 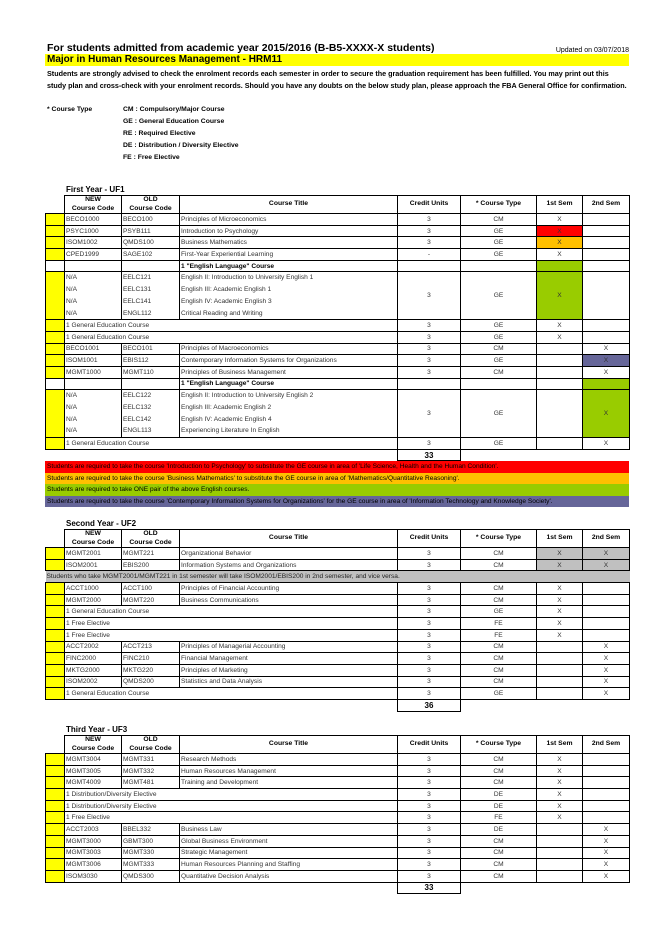 I want to click on new-code-header: NEW Course Code, so click(x=93, y=538).